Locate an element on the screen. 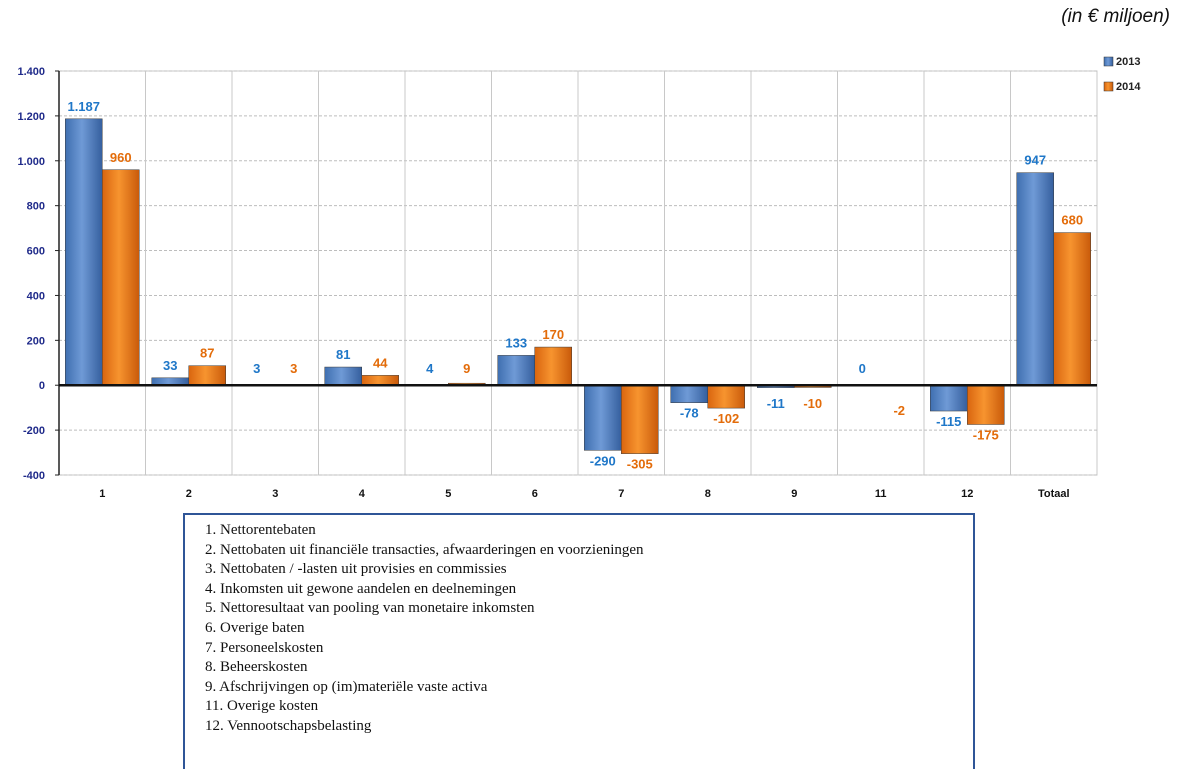 The height and width of the screenshot is (769, 1180). y-tick-label: 800 is located at coordinates (36, 207).